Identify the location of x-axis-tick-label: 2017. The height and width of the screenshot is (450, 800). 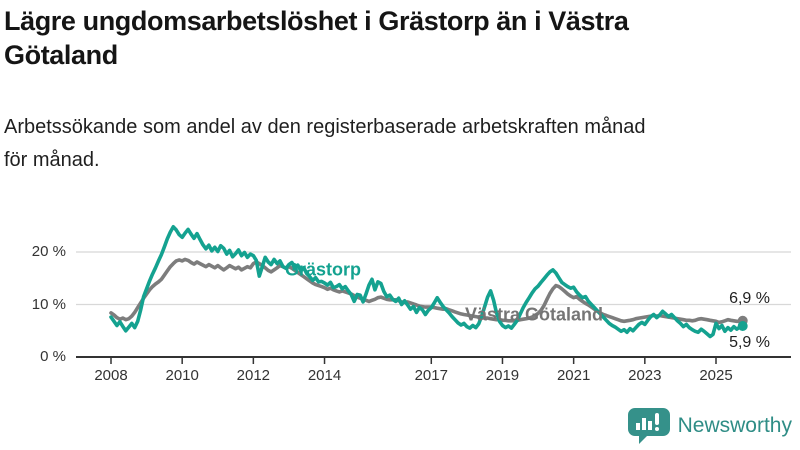
(431, 375).